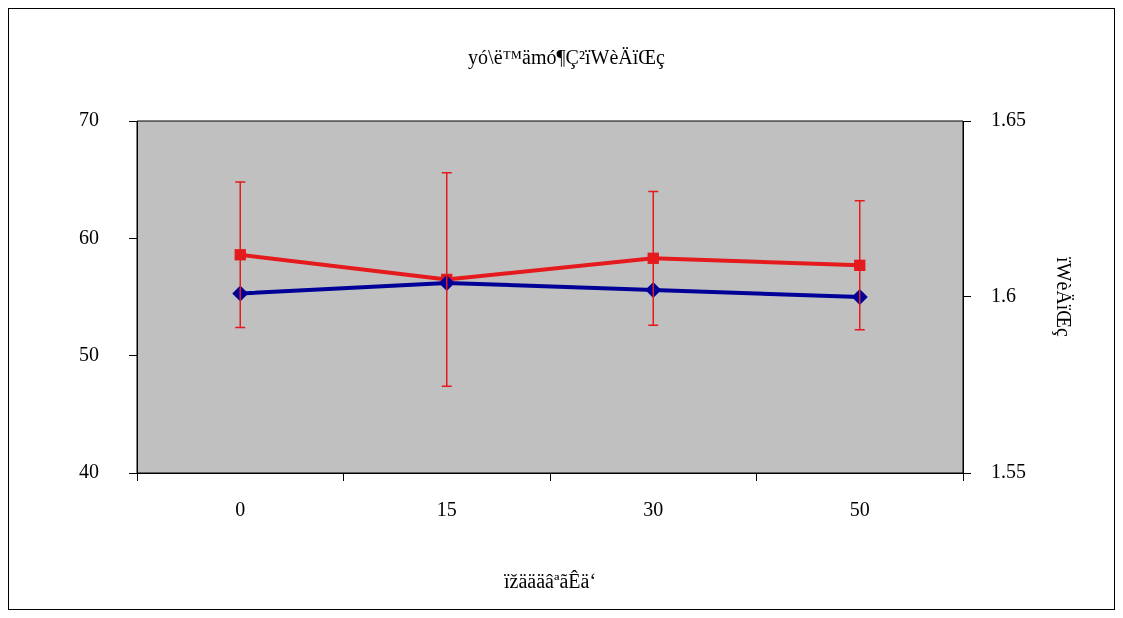 This screenshot has width=1123, height=618. Describe the element at coordinates (859, 509) in the screenshot. I see `x-tick-label: 50` at that location.